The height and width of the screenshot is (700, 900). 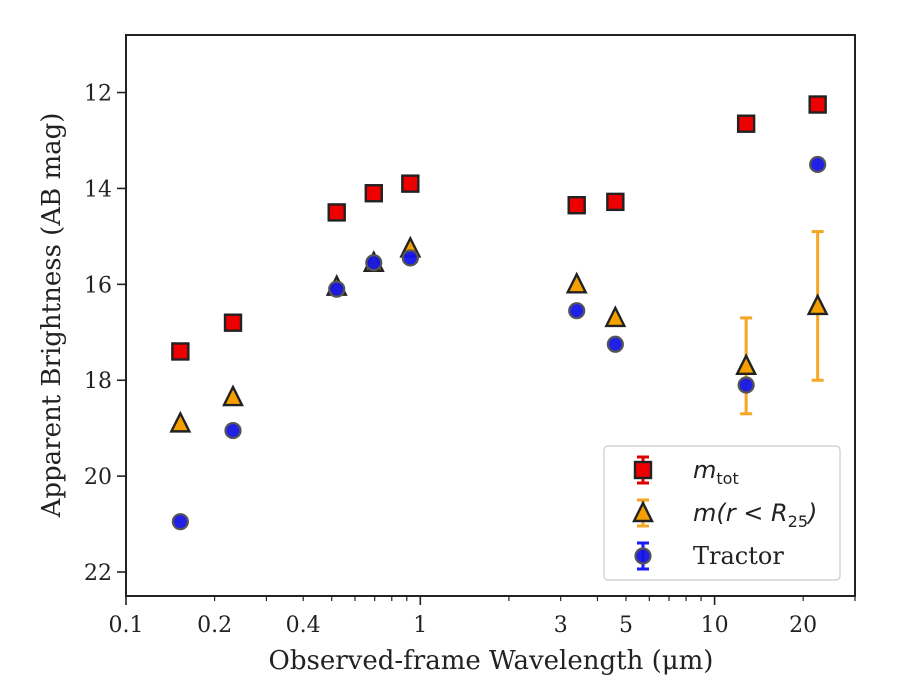 What do you see at coordinates (716, 472) in the screenshot?
I see `legend-label: mtot` at bounding box center [716, 472].